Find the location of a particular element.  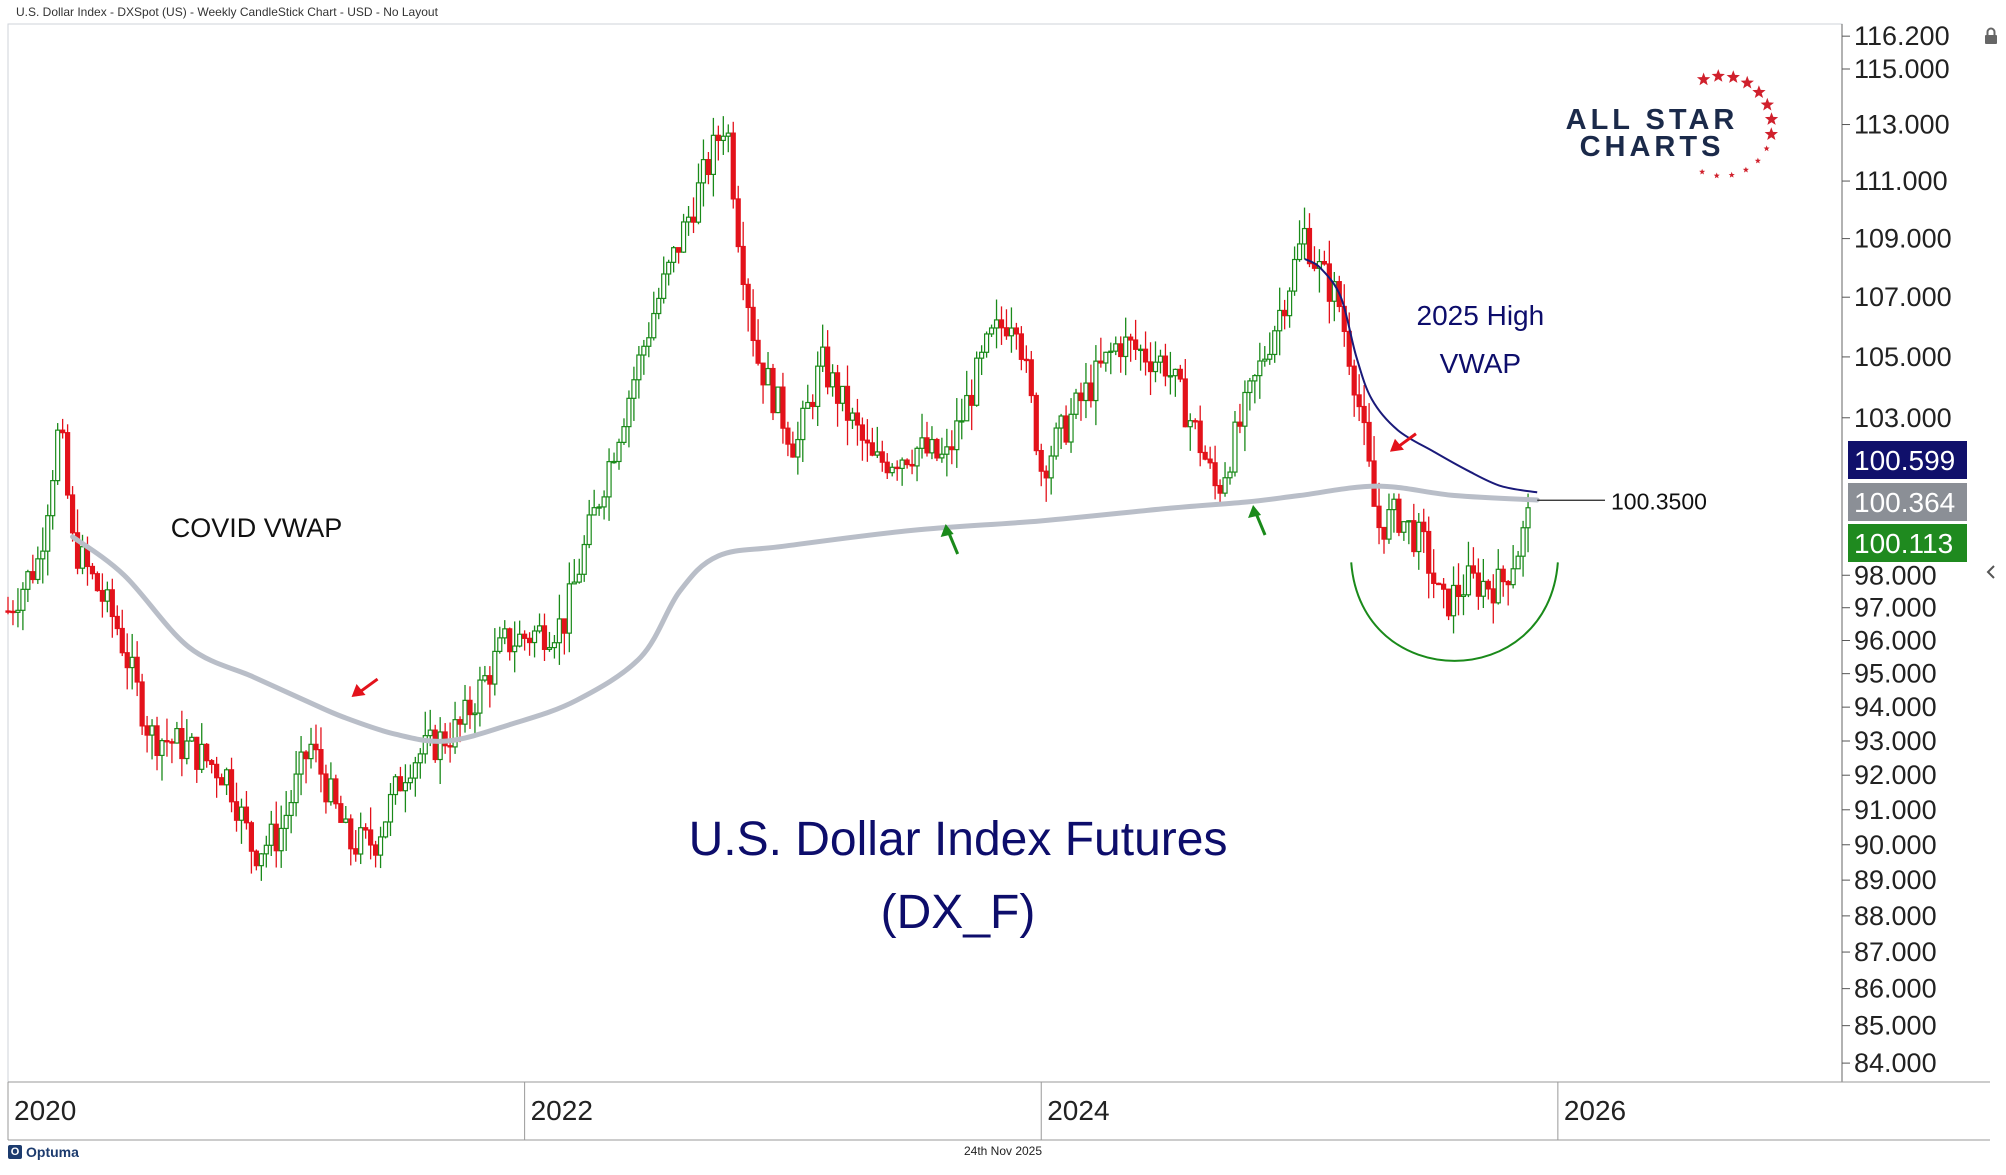

y-tick-label: 86.000 is located at coordinates (1895, 989).